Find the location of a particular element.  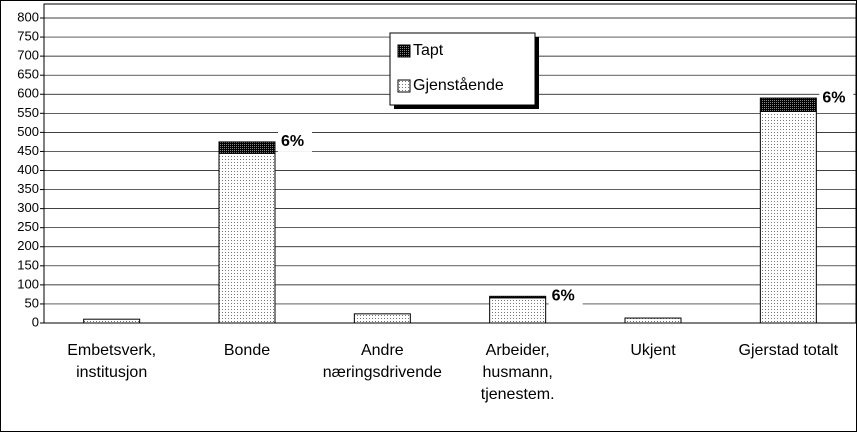

y-tick-label: 400 is located at coordinates (28, 169).